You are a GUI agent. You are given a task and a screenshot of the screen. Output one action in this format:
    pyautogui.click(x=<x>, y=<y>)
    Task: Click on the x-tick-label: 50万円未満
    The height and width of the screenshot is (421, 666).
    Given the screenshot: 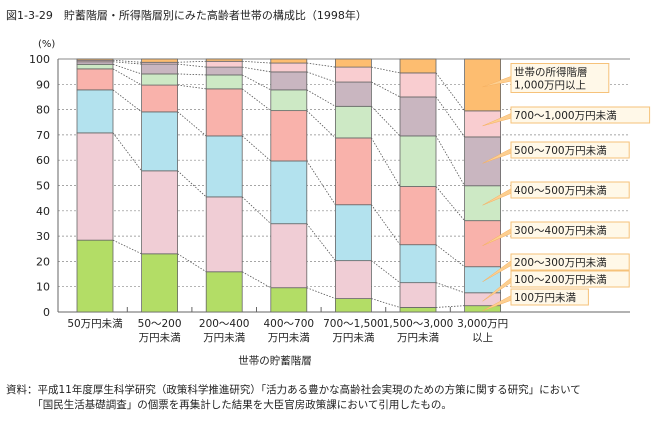 What is the action you would take?
    pyautogui.click(x=95, y=324)
    